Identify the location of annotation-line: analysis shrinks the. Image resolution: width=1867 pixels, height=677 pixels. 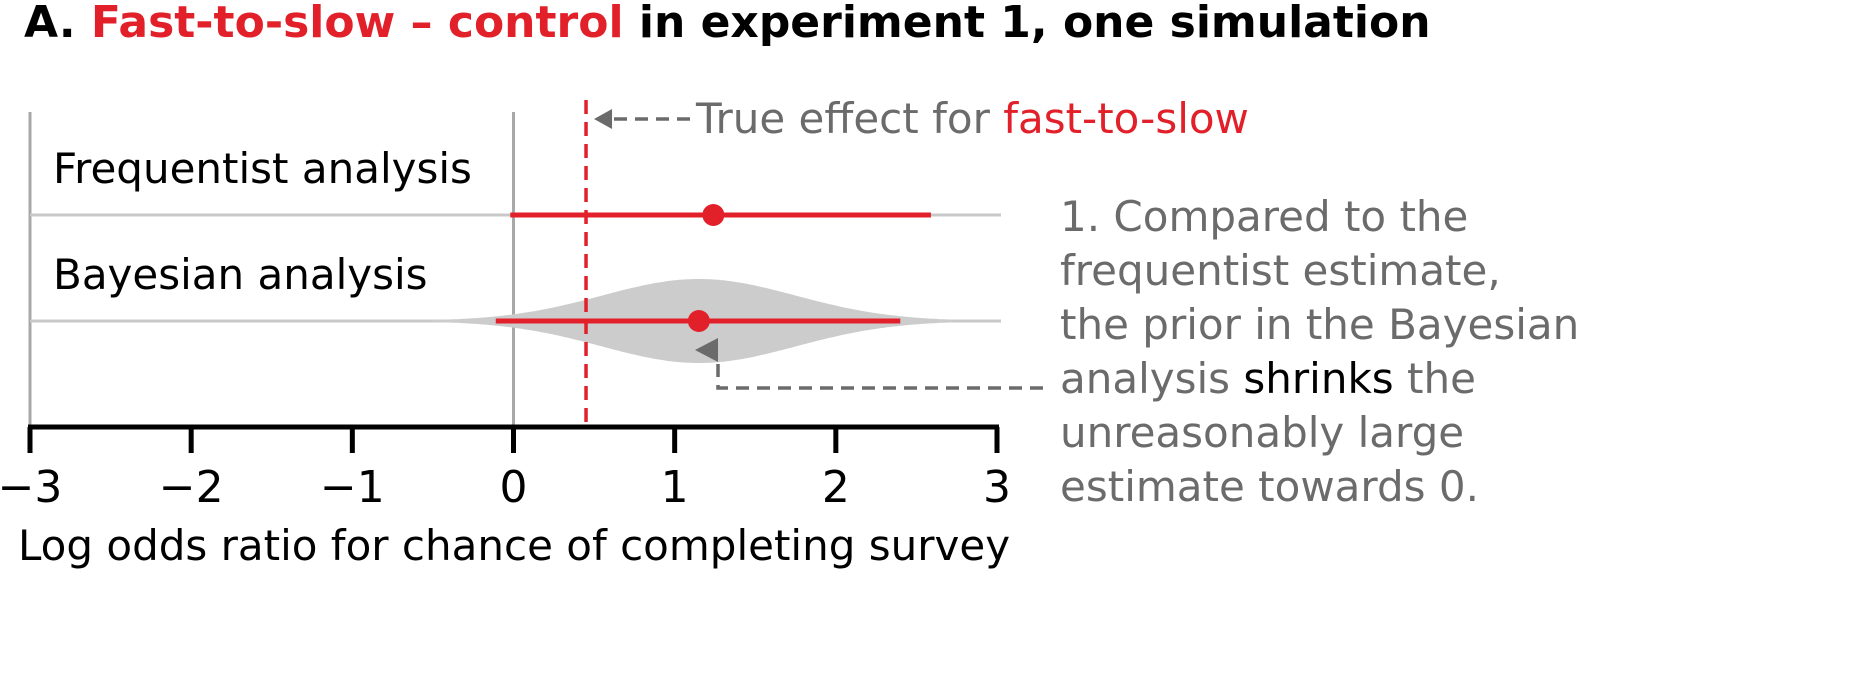
(1268, 378).